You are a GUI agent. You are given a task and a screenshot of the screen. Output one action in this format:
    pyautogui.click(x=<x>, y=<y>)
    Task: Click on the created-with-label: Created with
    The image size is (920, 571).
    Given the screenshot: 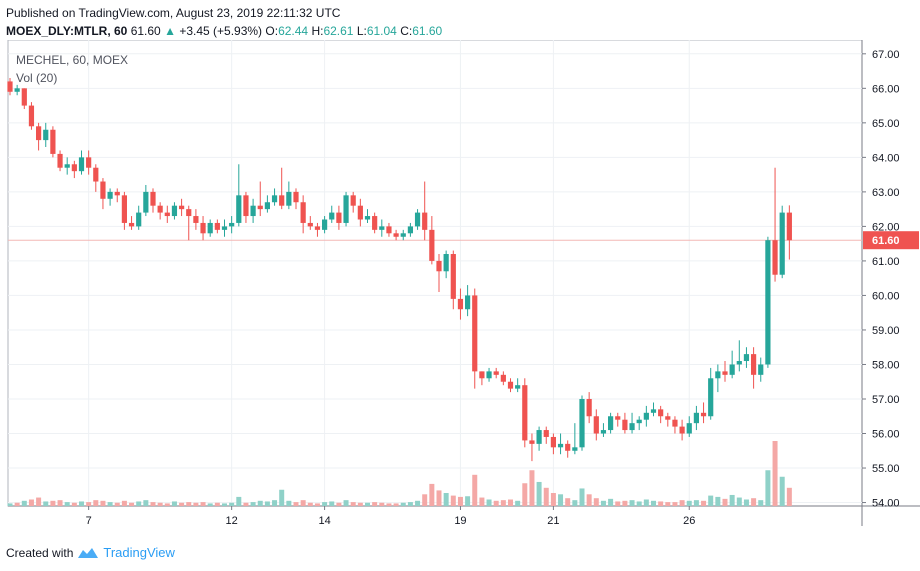 What is the action you would take?
    pyautogui.click(x=40, y=552)
    